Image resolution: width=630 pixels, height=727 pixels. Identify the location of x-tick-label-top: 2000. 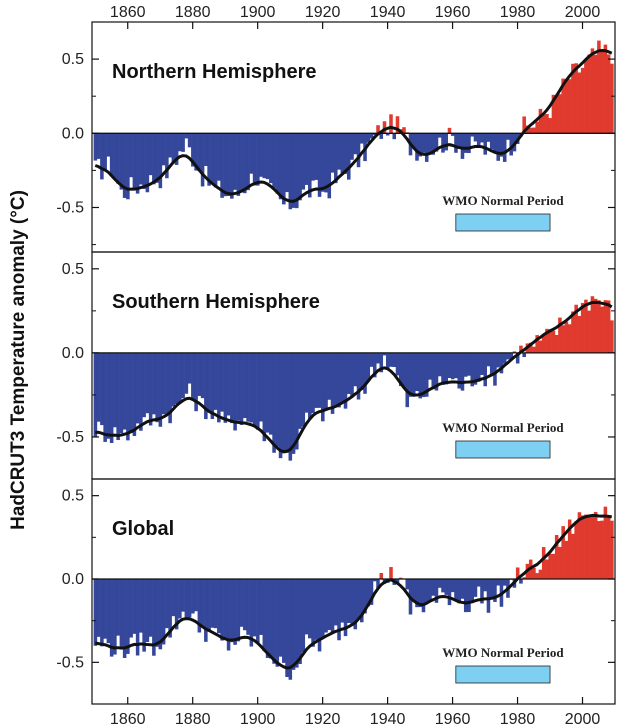
(583, 12).